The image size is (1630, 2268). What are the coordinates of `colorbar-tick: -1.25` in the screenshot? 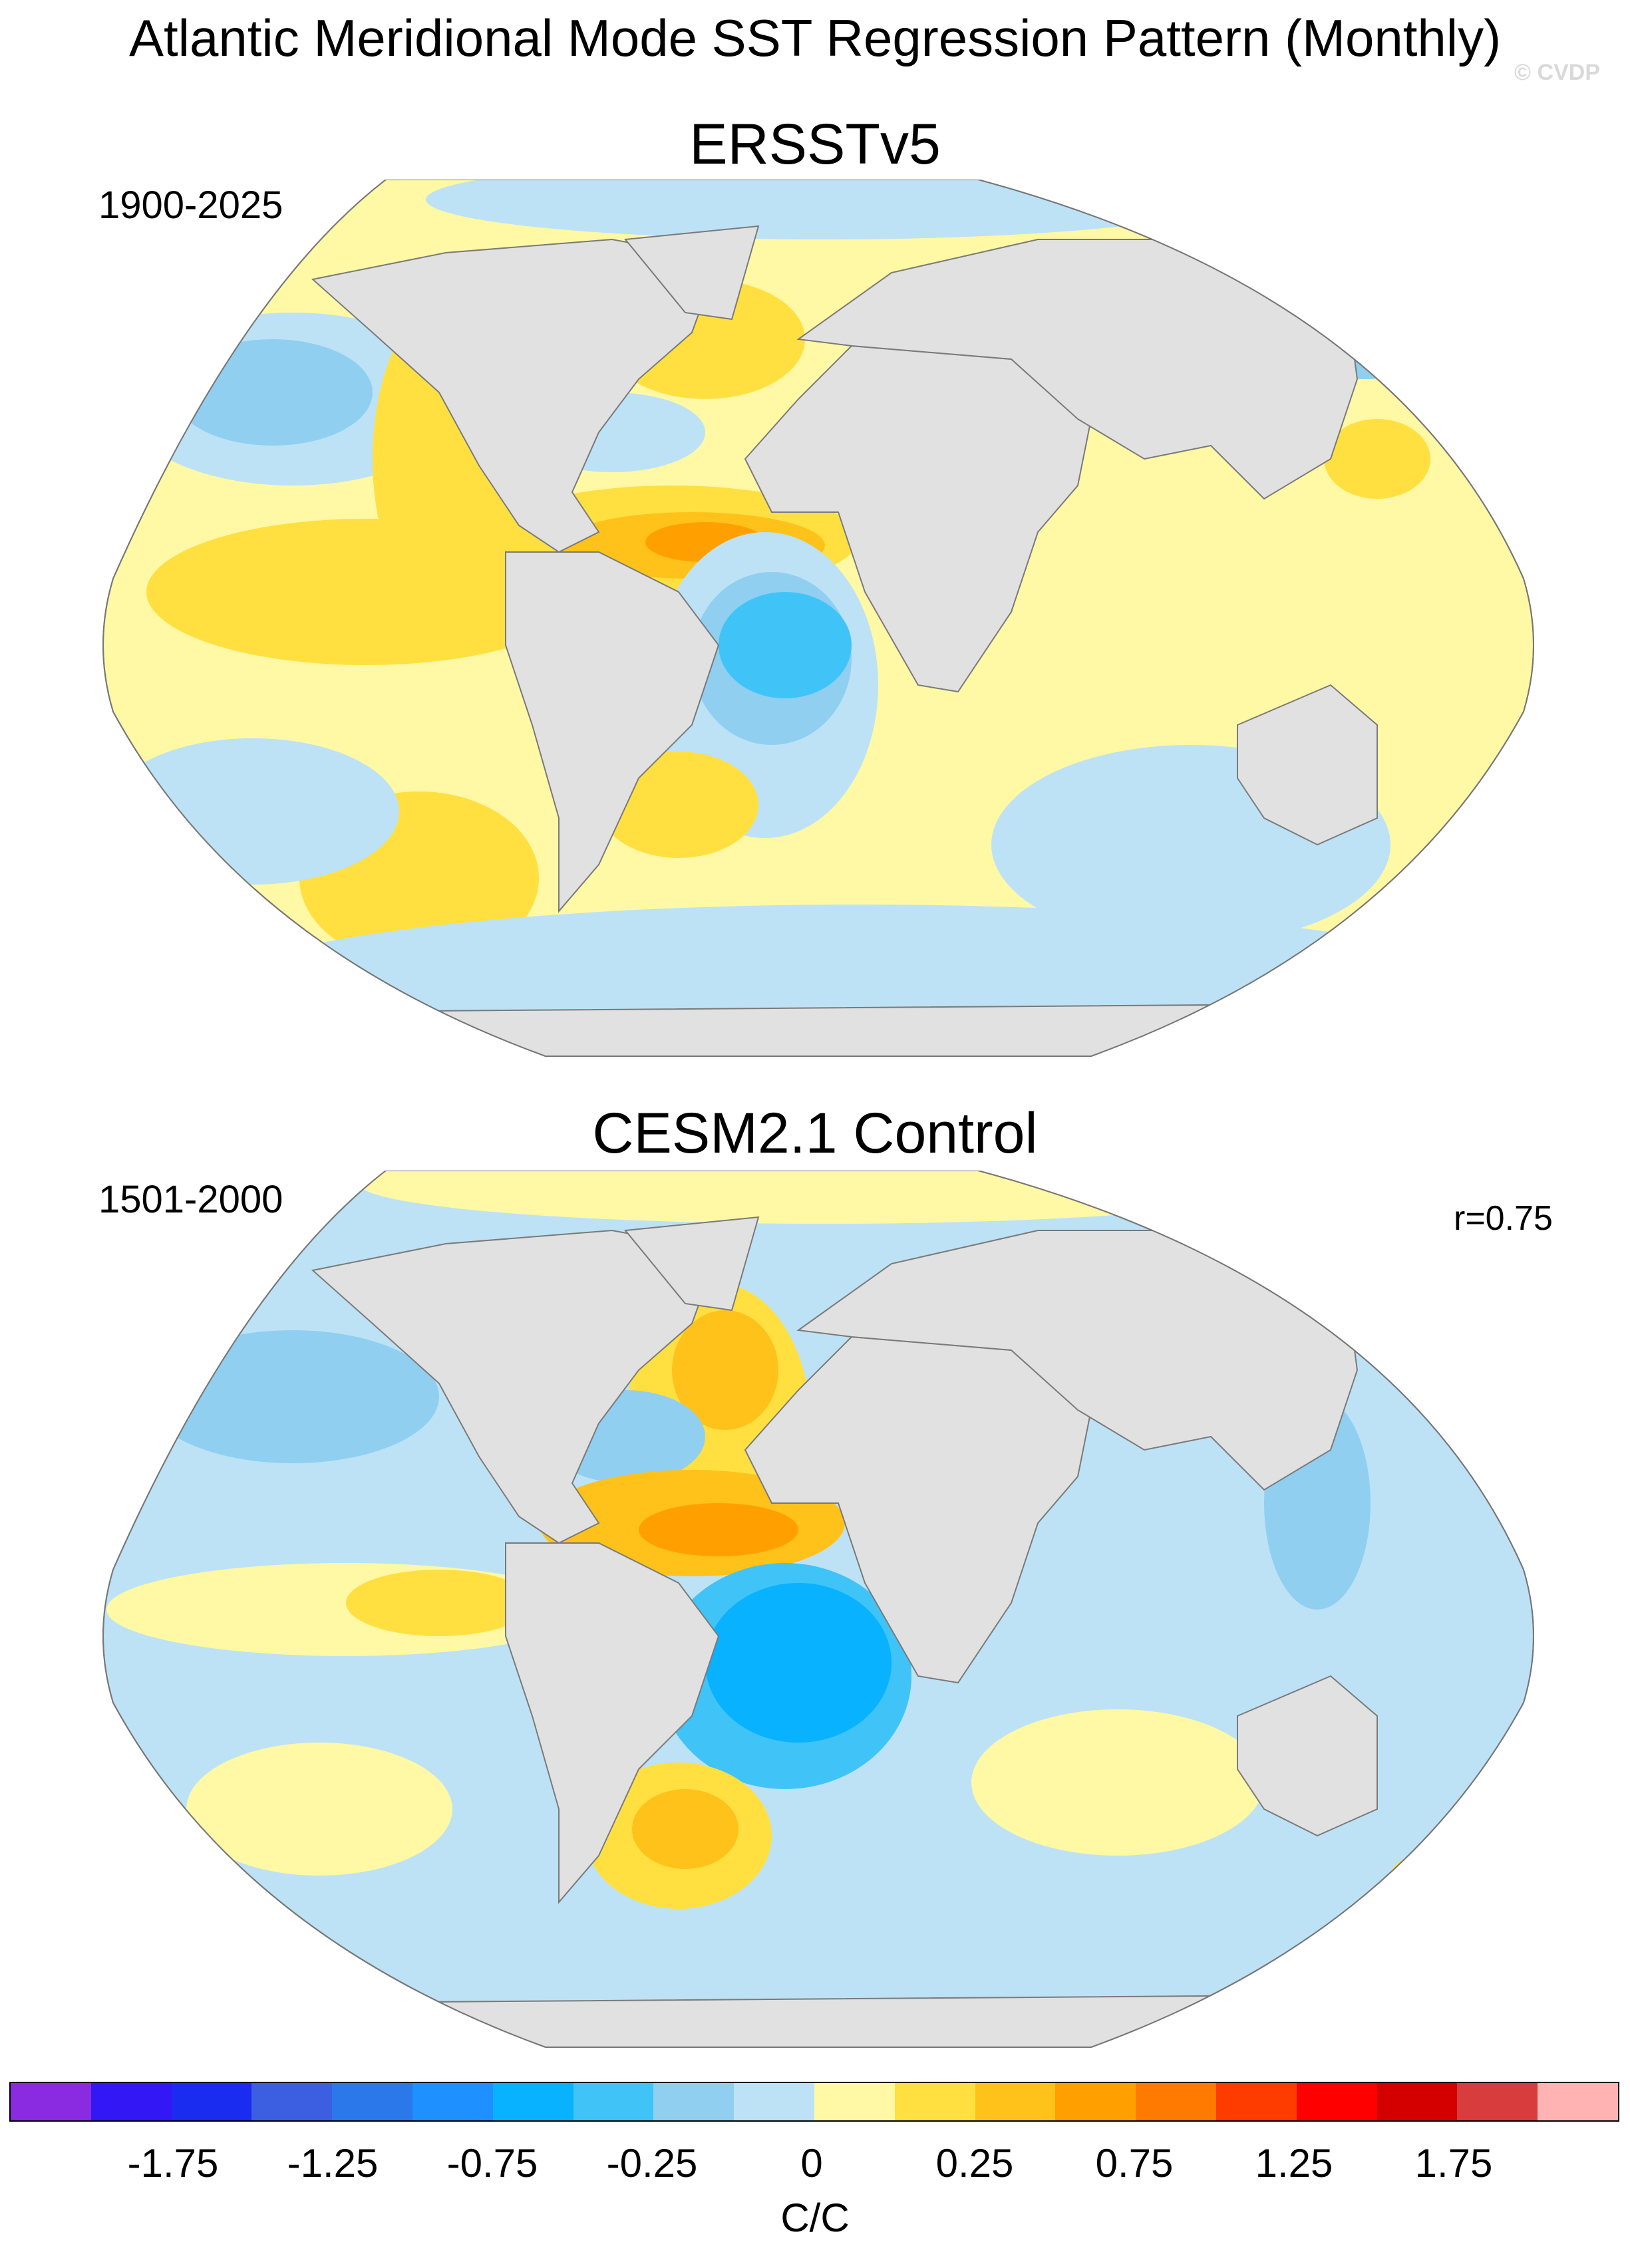 It's located at (333, 2164).